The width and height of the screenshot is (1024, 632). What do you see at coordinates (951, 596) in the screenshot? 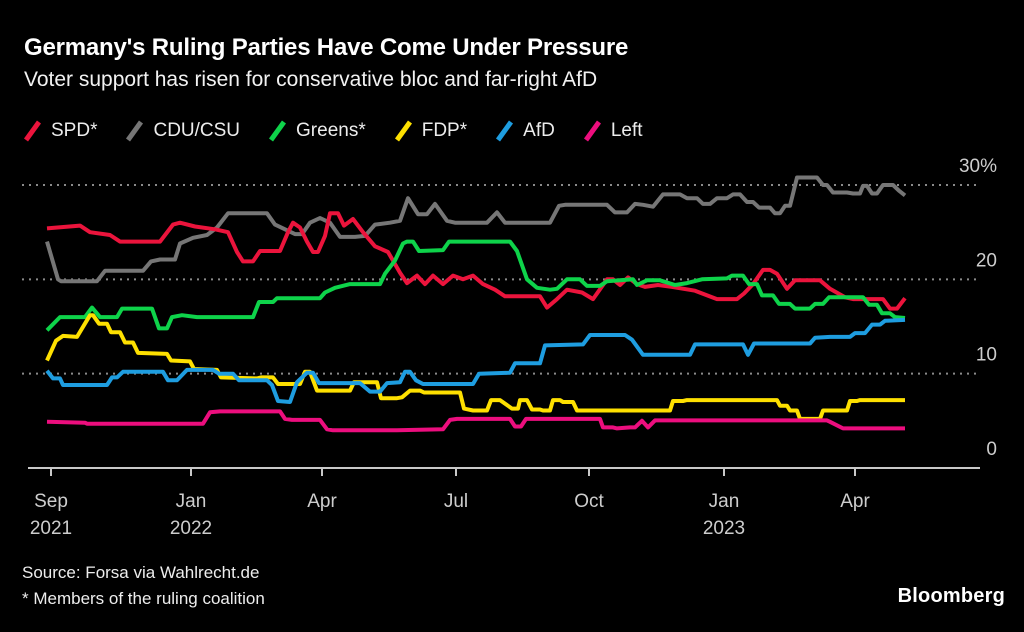
I see `bloomberg-logo: Bloomberg` at bounding box center [951, 596].